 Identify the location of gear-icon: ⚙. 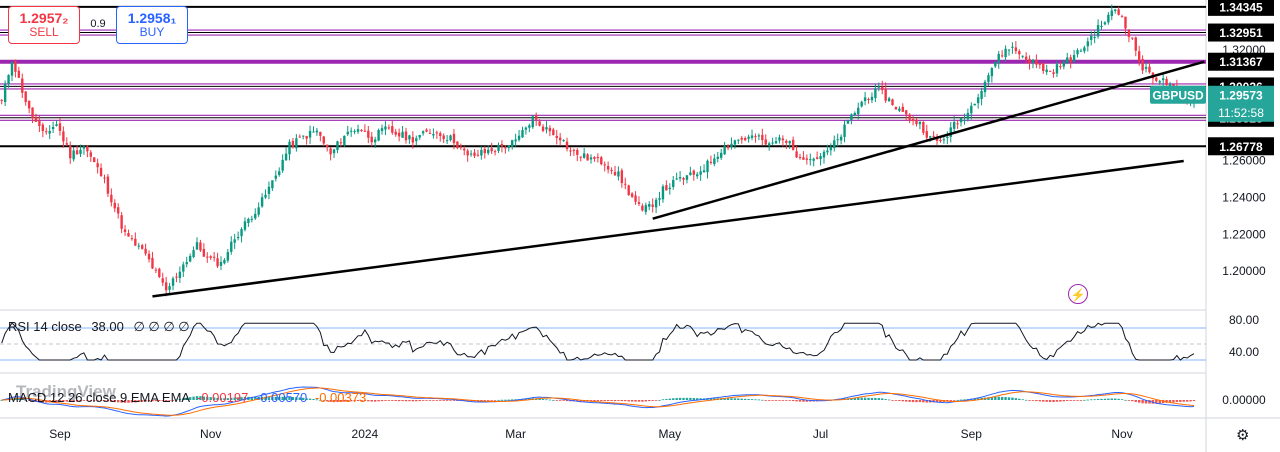
(1243, 435).